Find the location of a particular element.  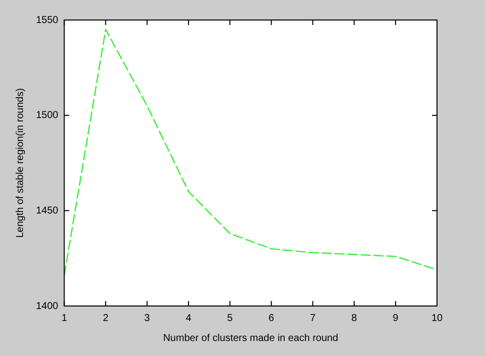

x-tick-label: 4 is located at coordinates (189, 318).